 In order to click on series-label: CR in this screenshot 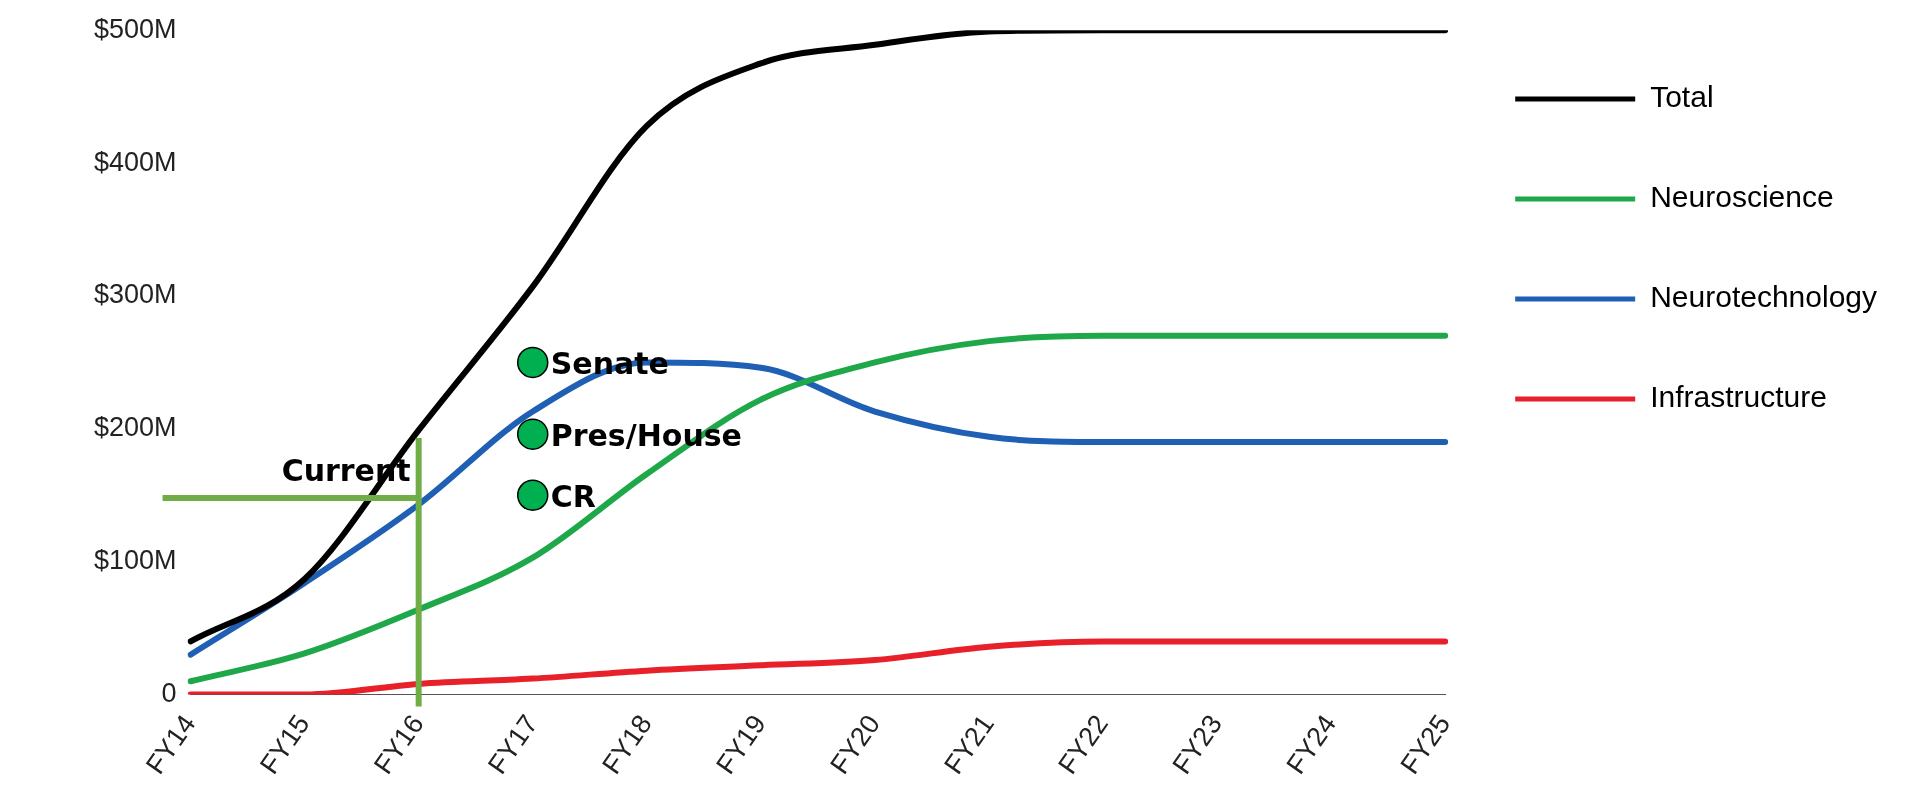, I will do `click(573, 497)`.